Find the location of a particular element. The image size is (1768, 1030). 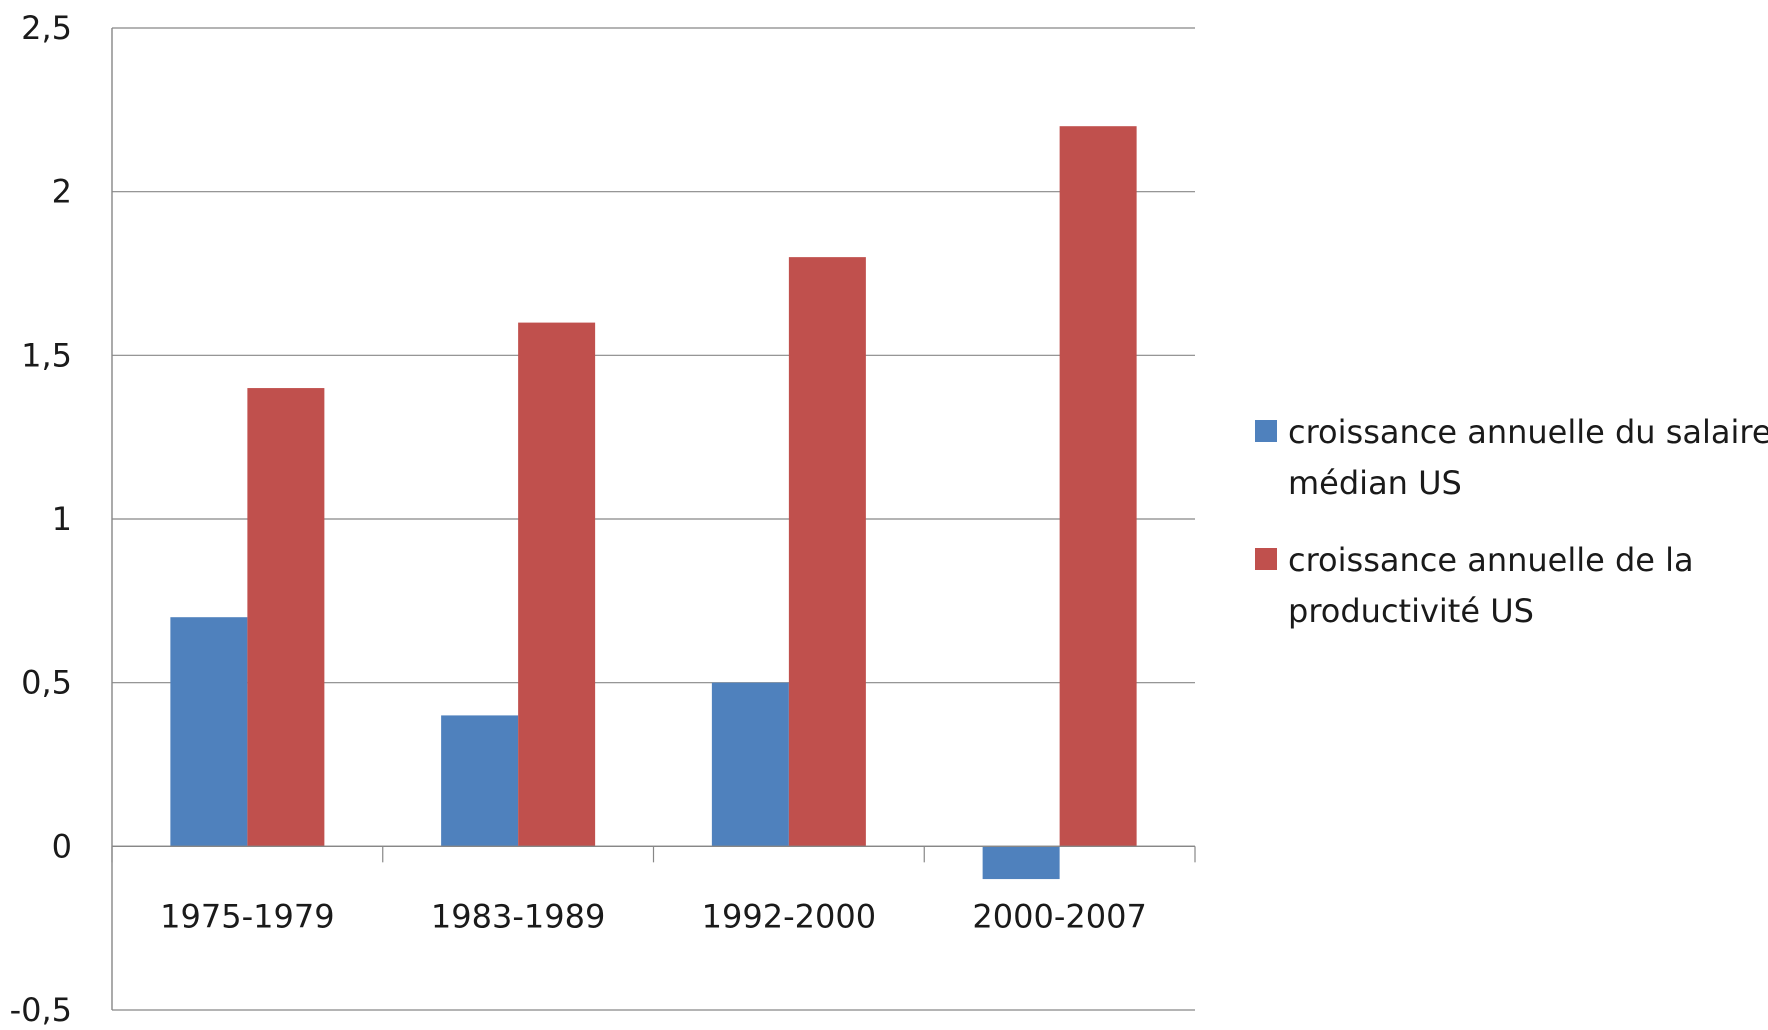

y-tick-label: -0,5 is located at coordinates (41, 1010).